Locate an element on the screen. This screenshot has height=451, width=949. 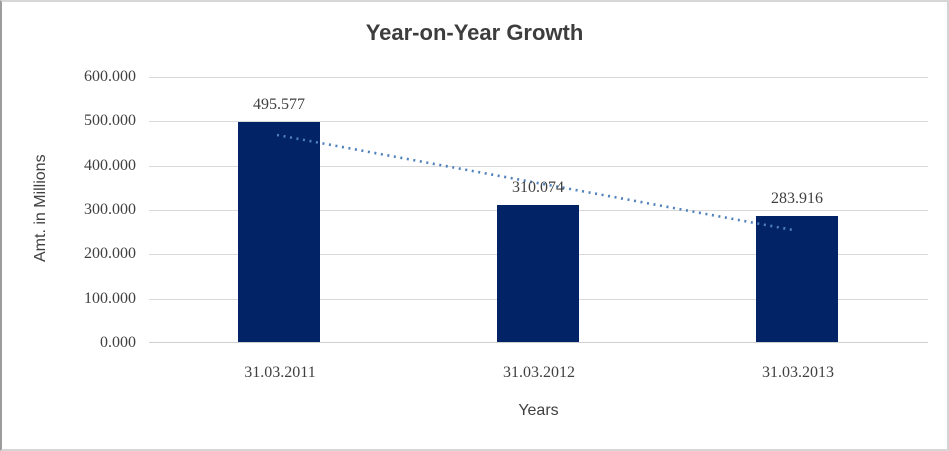
chart-title: Year-on-Year Growth is located at coordinates (474, 32).